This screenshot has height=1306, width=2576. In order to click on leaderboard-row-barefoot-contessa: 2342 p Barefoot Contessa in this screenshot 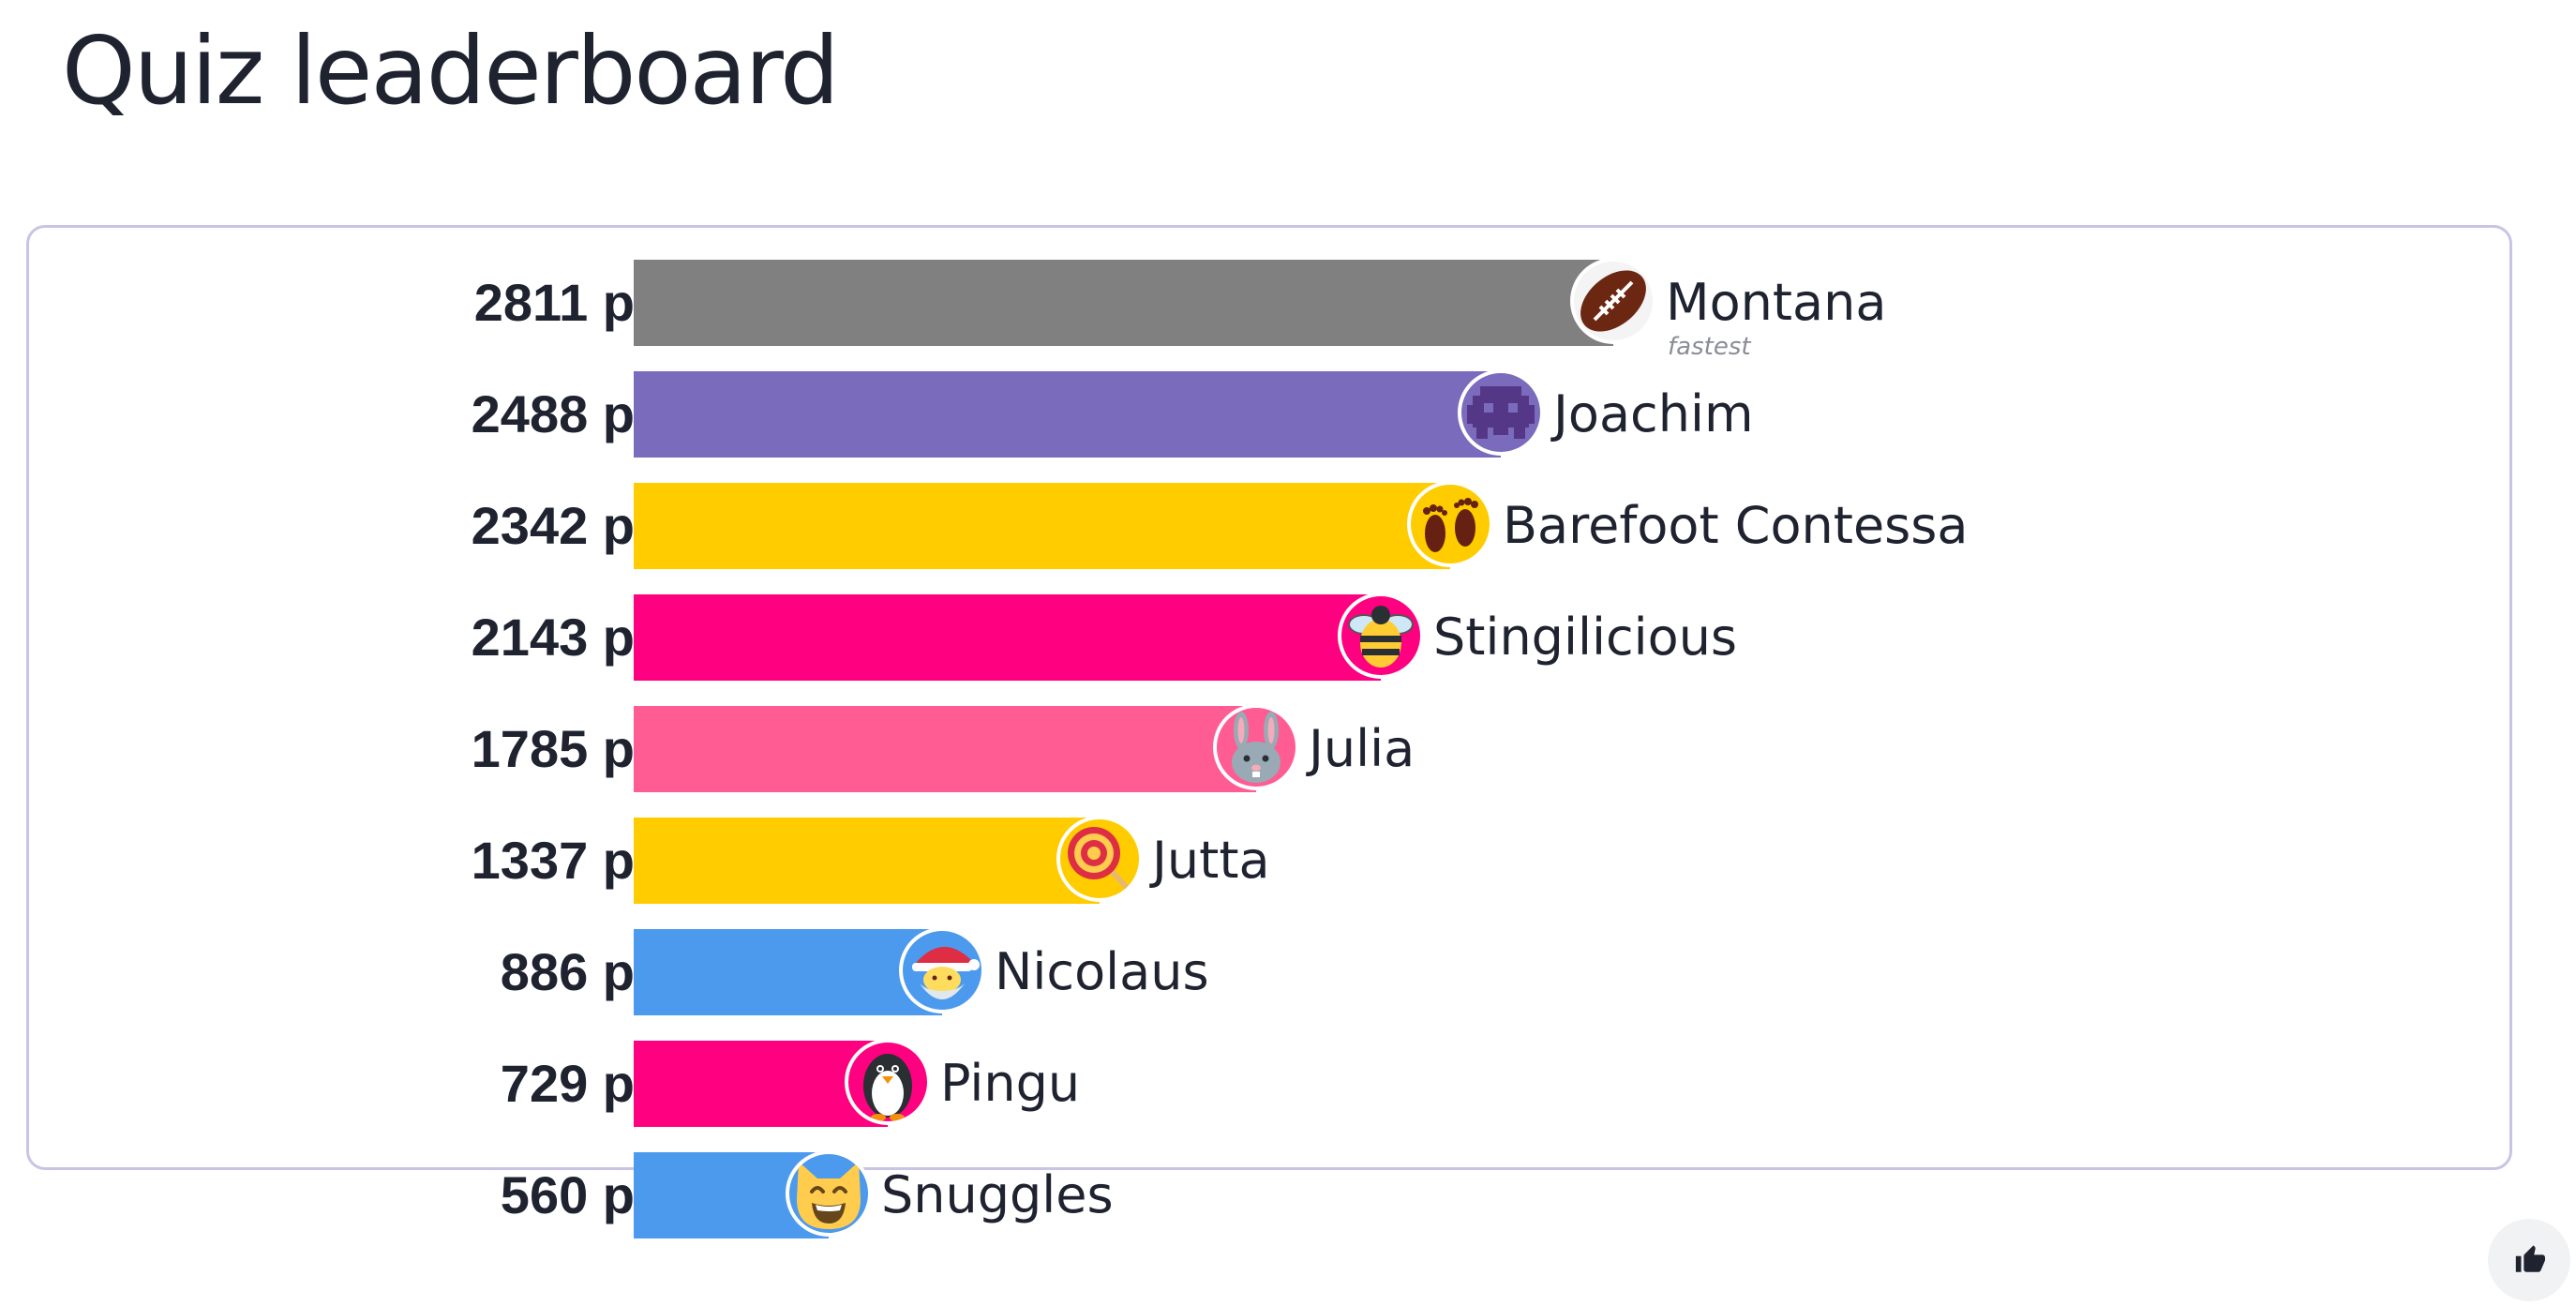, I will do `click(1269, 526)`.